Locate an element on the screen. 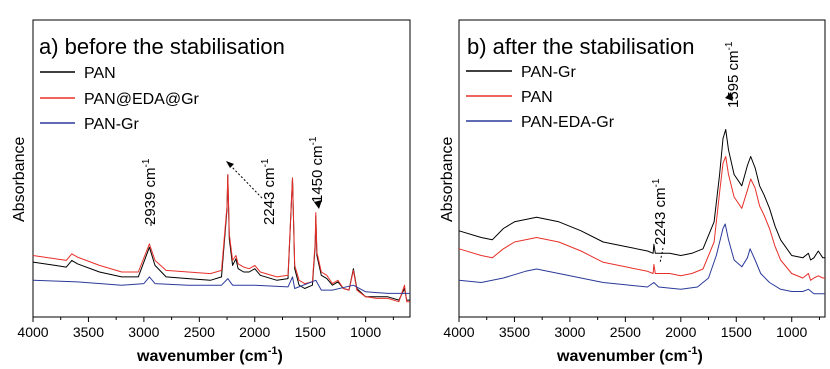 The image size is (830, 369). annotation-2243-arrowhead is located at coordinates (230, 164).